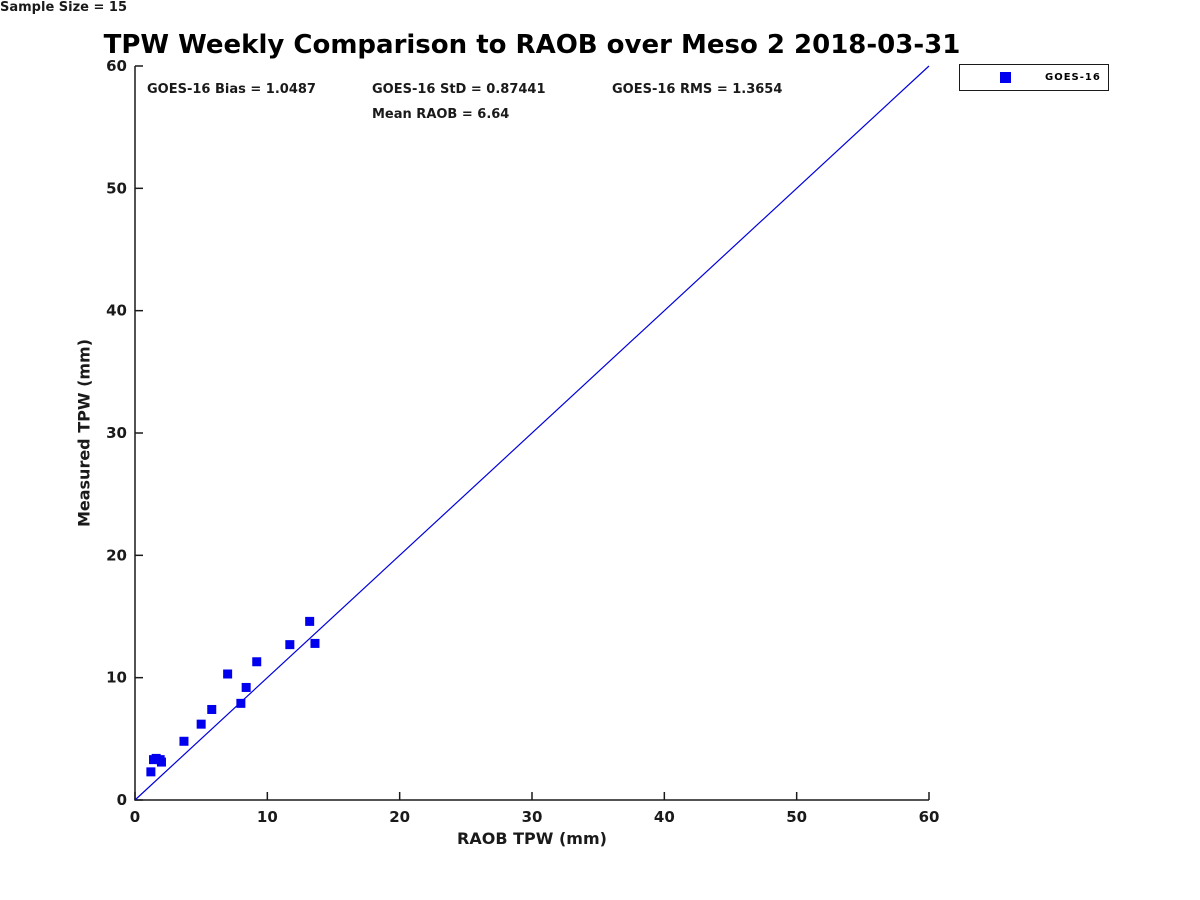  I want to click on x-tick-label: 60, so click(929, 817).